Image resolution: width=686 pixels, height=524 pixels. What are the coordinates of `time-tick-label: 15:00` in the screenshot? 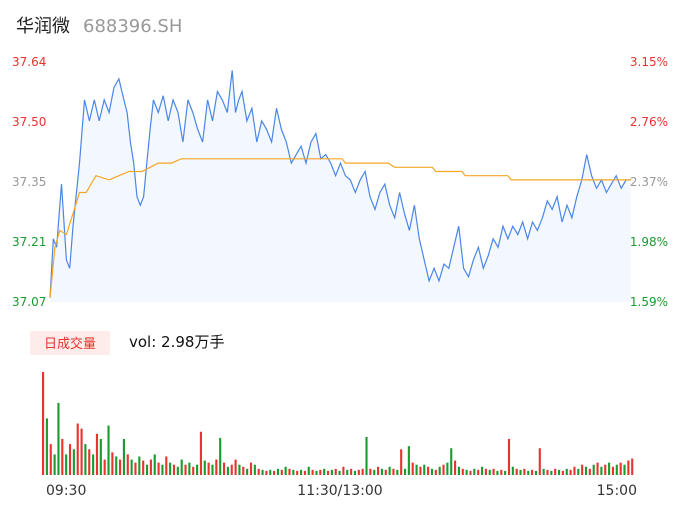 It's located at (617, 491).